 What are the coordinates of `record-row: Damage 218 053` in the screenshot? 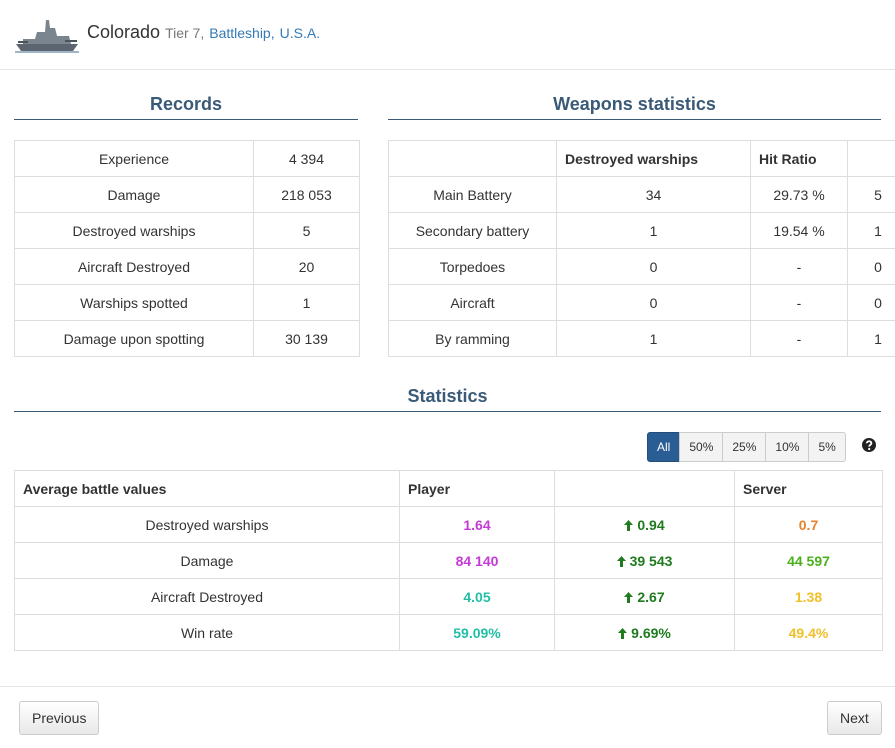 It's located at (187, 194).